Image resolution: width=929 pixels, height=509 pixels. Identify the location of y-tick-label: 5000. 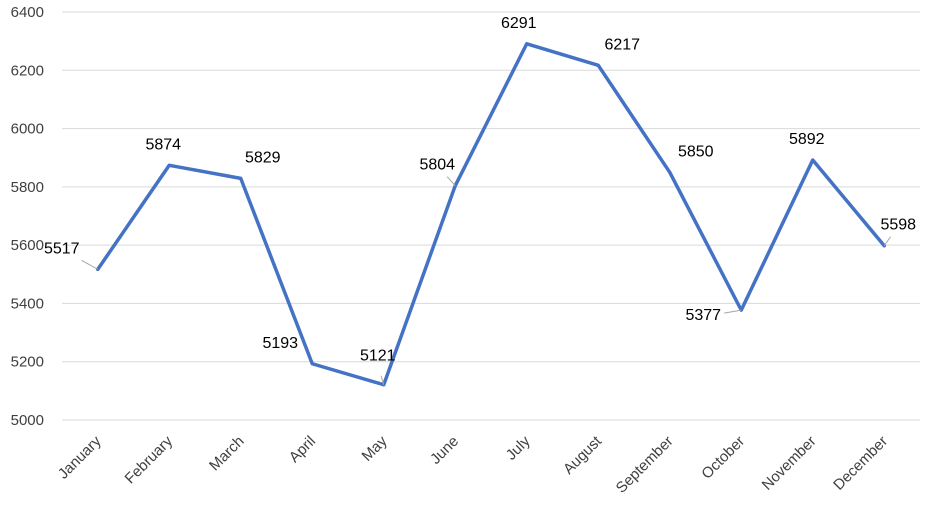
(27, 420).